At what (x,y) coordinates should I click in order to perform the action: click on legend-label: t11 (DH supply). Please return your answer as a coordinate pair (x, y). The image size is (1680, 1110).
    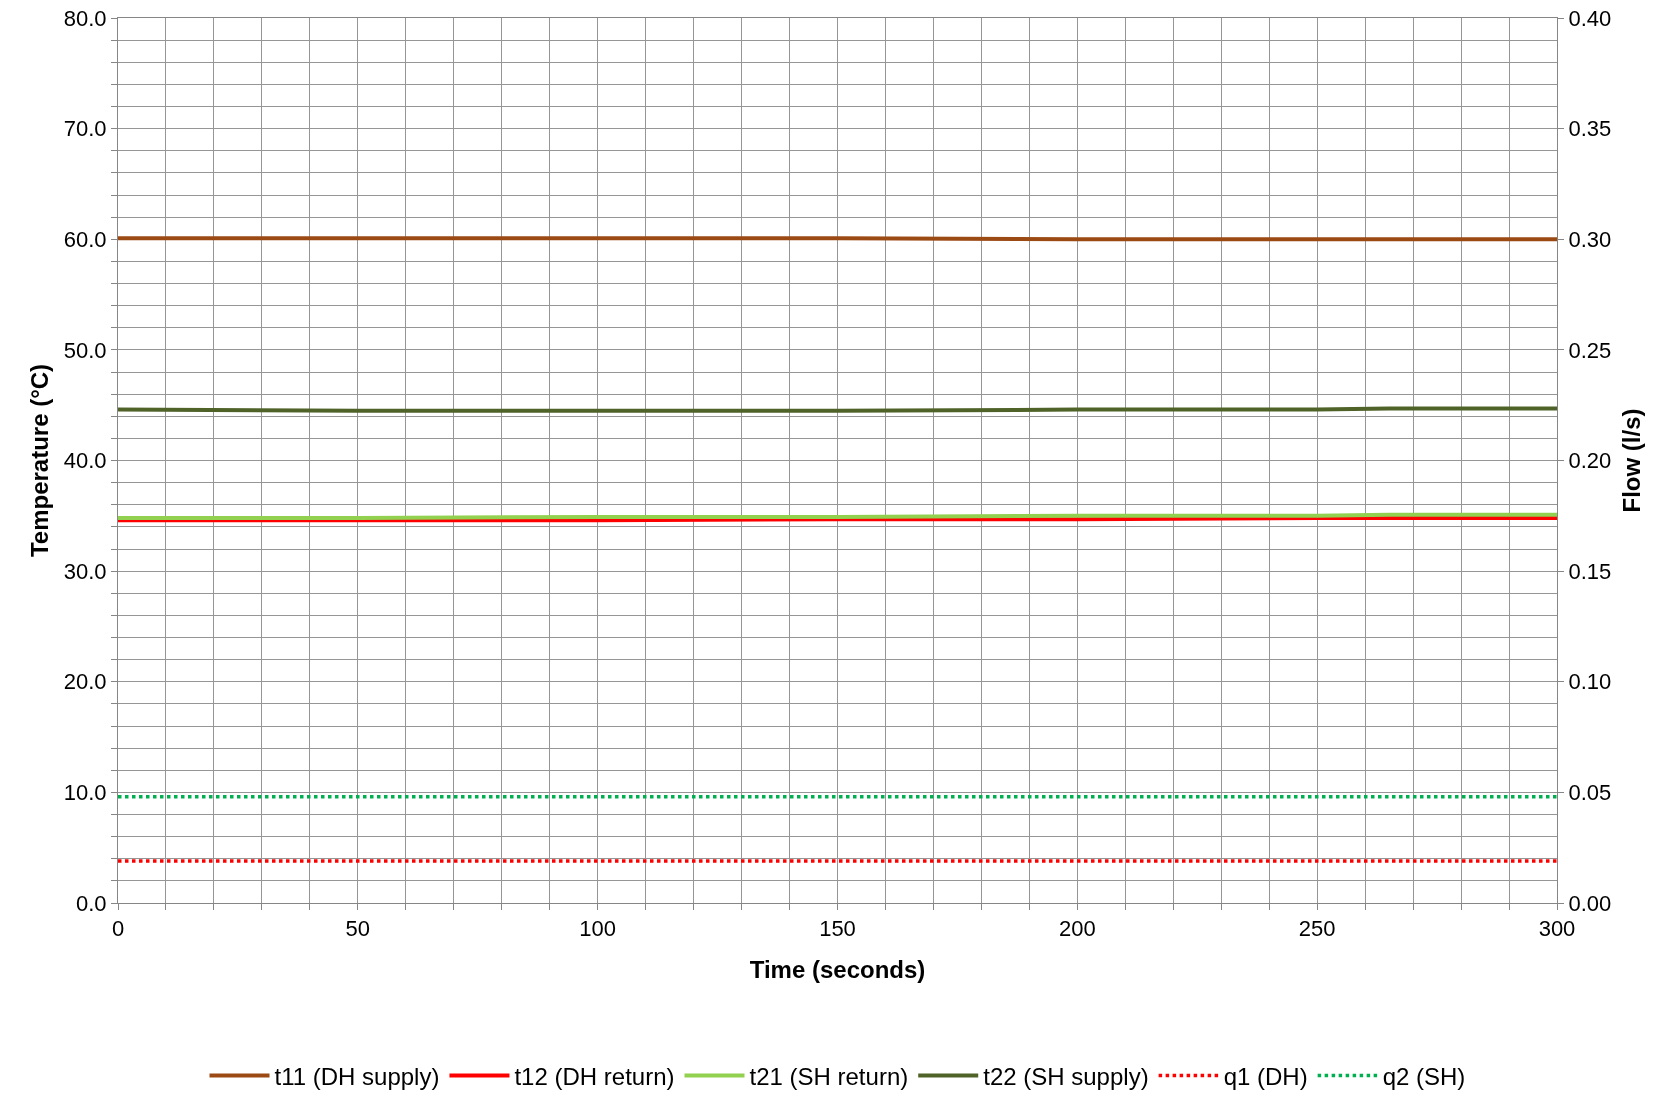
    Looking at the image, I should click on (357, 1076).